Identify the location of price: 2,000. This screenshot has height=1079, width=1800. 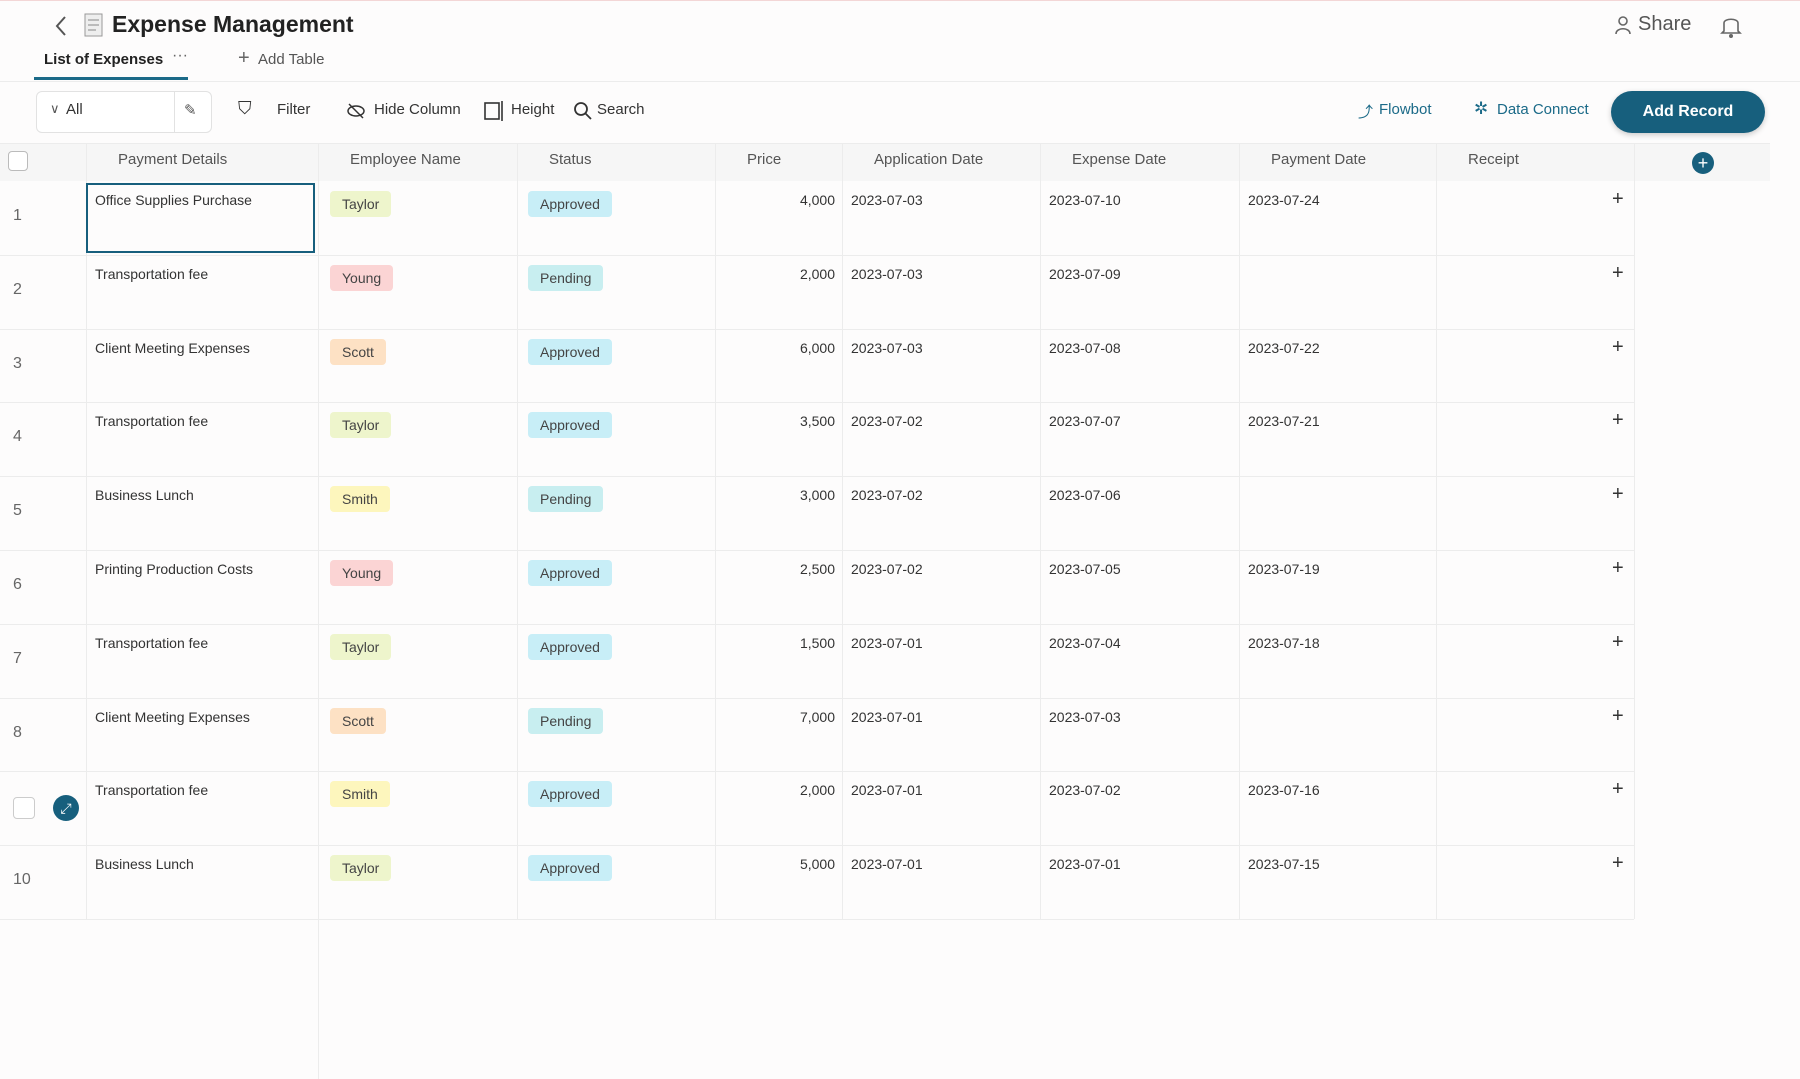
(817, 273).